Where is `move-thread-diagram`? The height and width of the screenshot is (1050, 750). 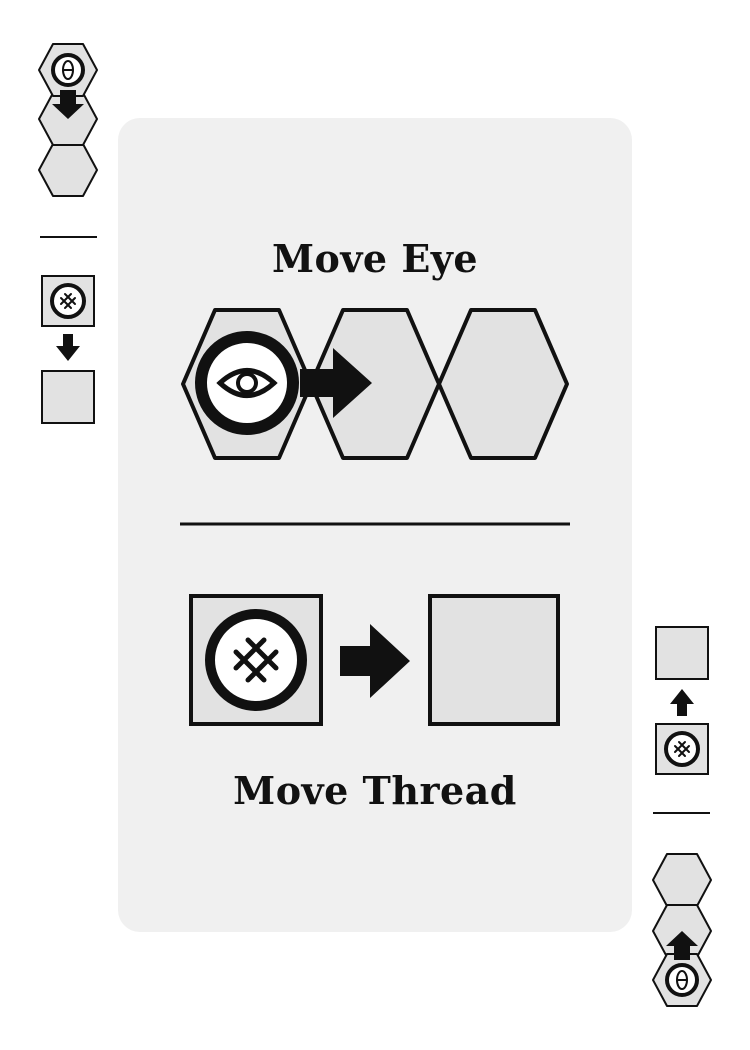
move-thread-diagram is located at coordinates (374, 660).